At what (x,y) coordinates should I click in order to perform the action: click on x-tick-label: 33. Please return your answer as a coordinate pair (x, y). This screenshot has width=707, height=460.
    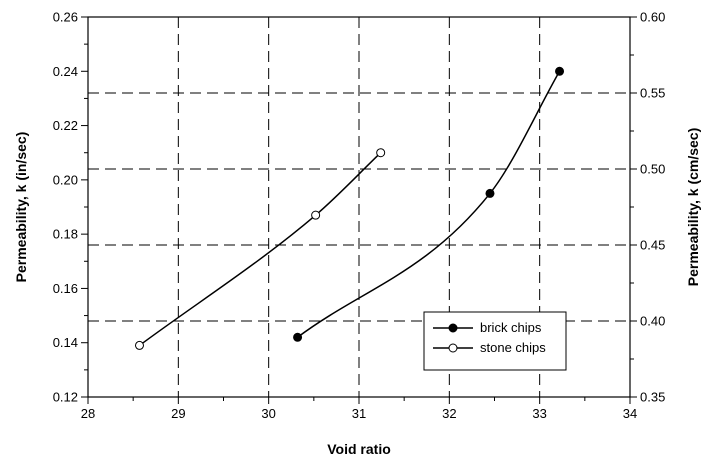
    Looking at the image, I should click on (539, 413).